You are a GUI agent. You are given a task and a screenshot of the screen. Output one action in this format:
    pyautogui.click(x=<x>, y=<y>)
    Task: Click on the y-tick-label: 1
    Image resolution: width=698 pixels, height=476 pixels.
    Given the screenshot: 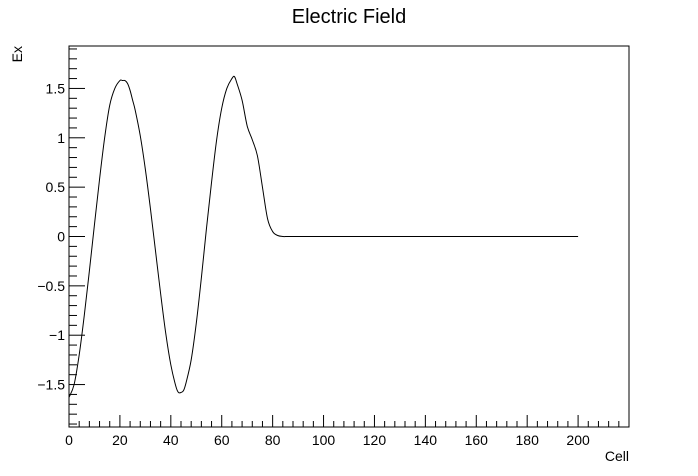 What is the action you would take?
    pyautogui.click(x=61, y=138)
    